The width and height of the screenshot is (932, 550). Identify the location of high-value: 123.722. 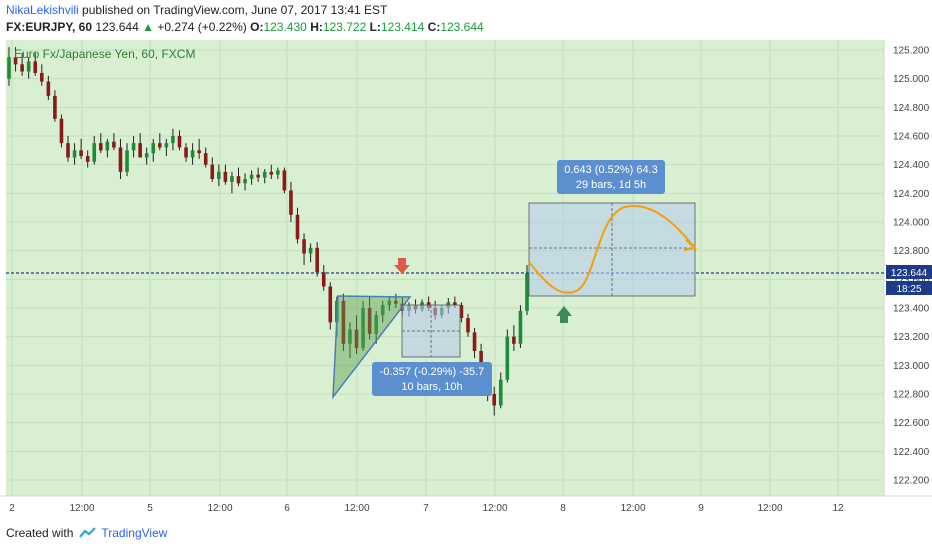
(344, 27).